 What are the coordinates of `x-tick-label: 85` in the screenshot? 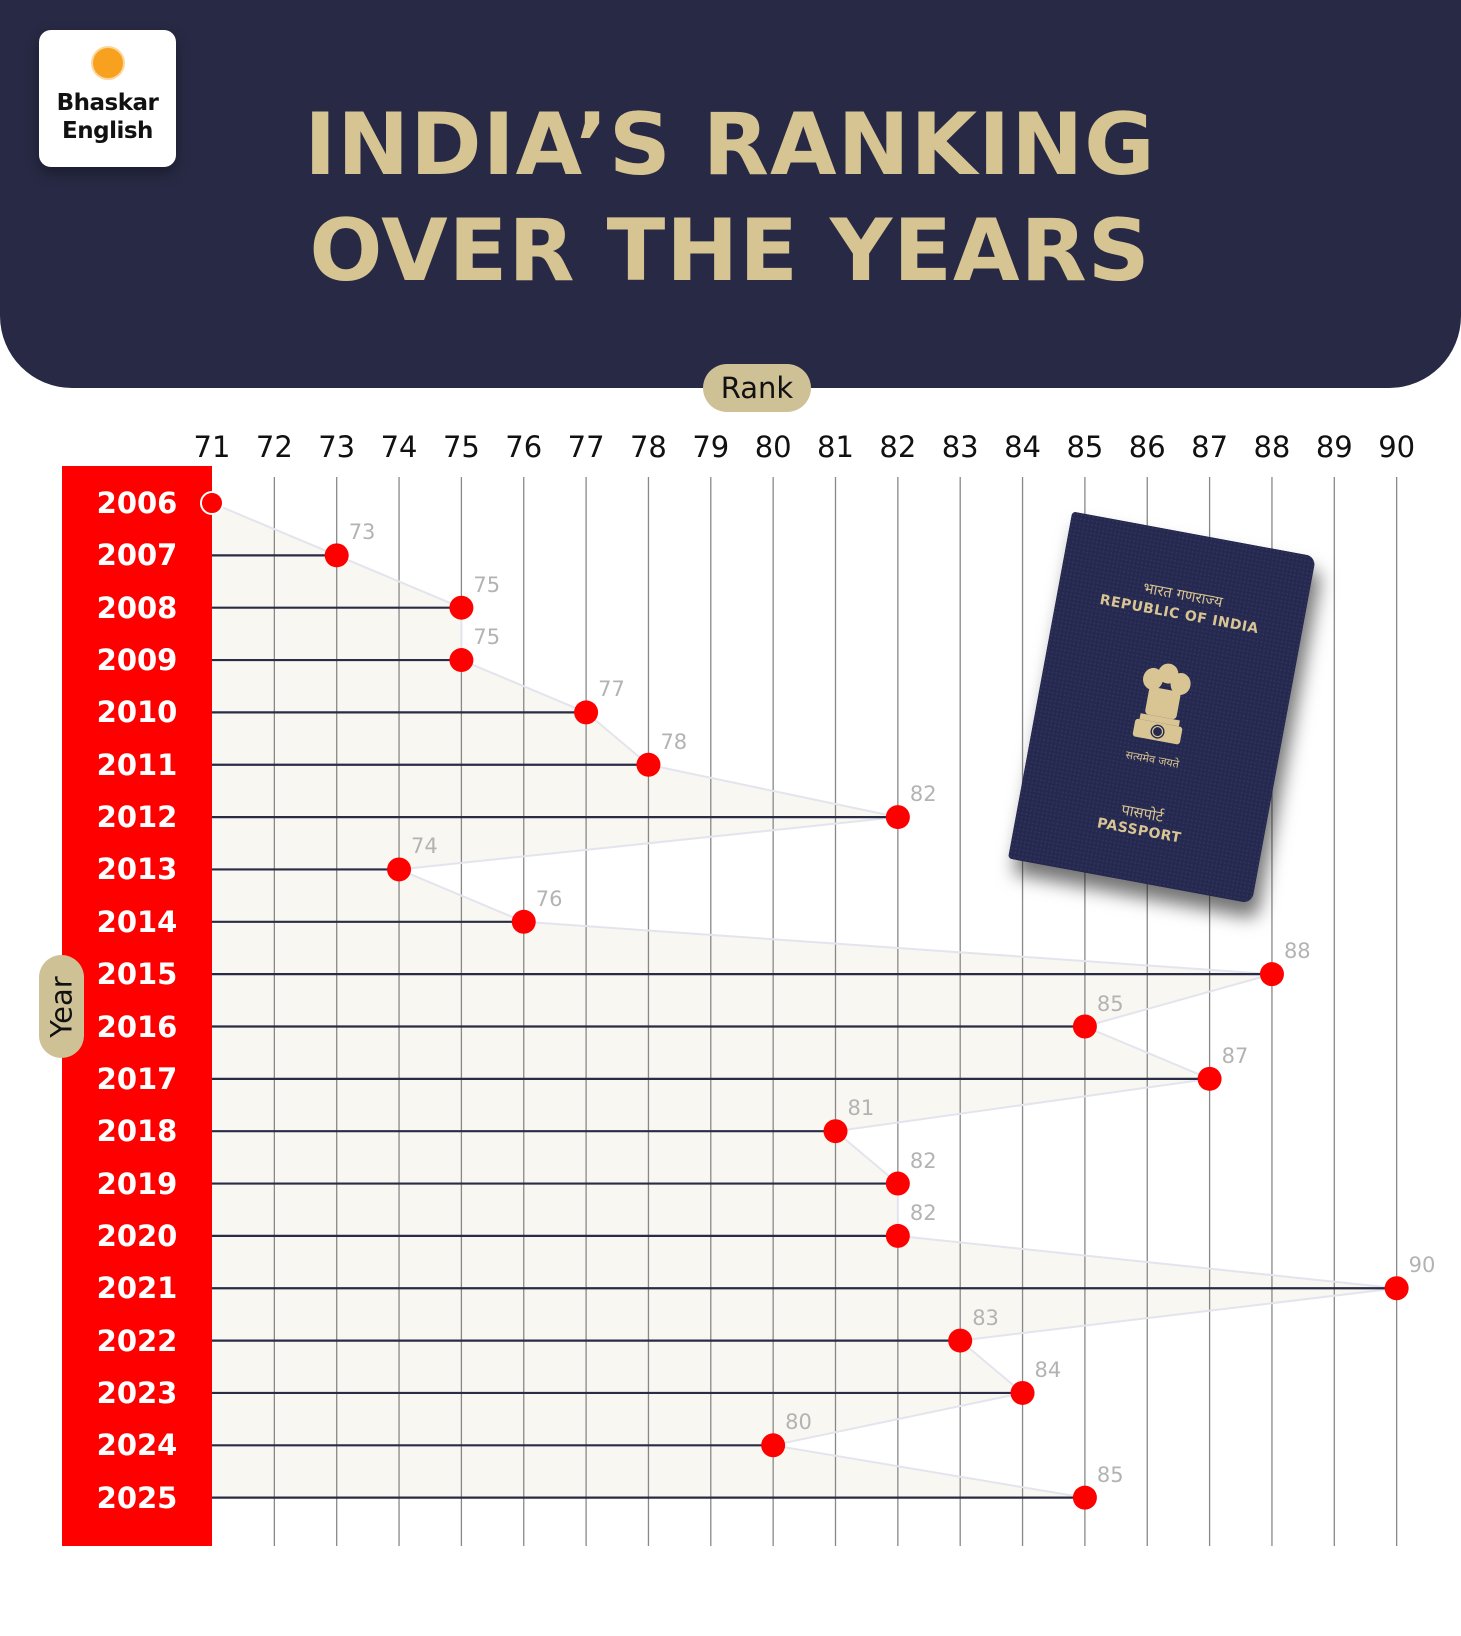 It's located at (1085, 447).